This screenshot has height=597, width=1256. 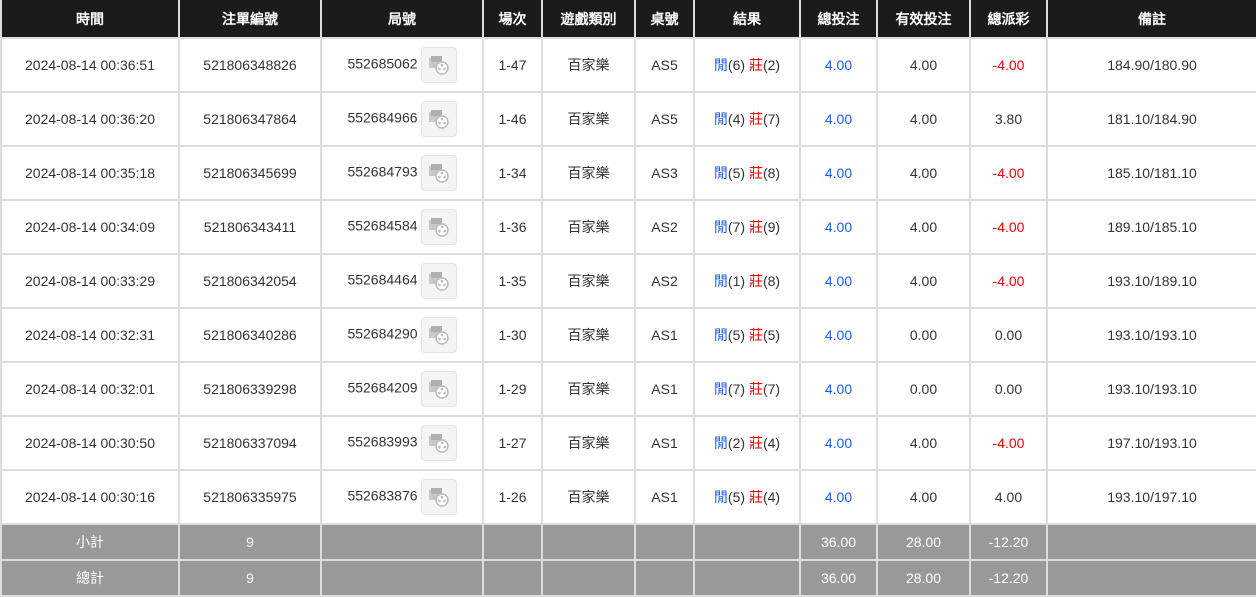 What do you see at coordinates (90, 173) in the screenshot?
I see `bet-time: 2024-08-14 00:35:18` at bounding box center [90, 173].